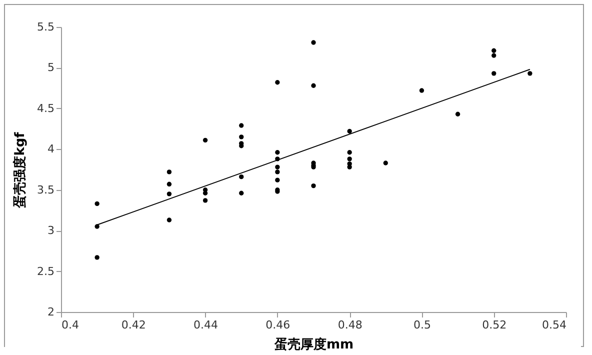 The image size is (592, 355). I want to click on y-tick-label: 5, so click(51, 67).